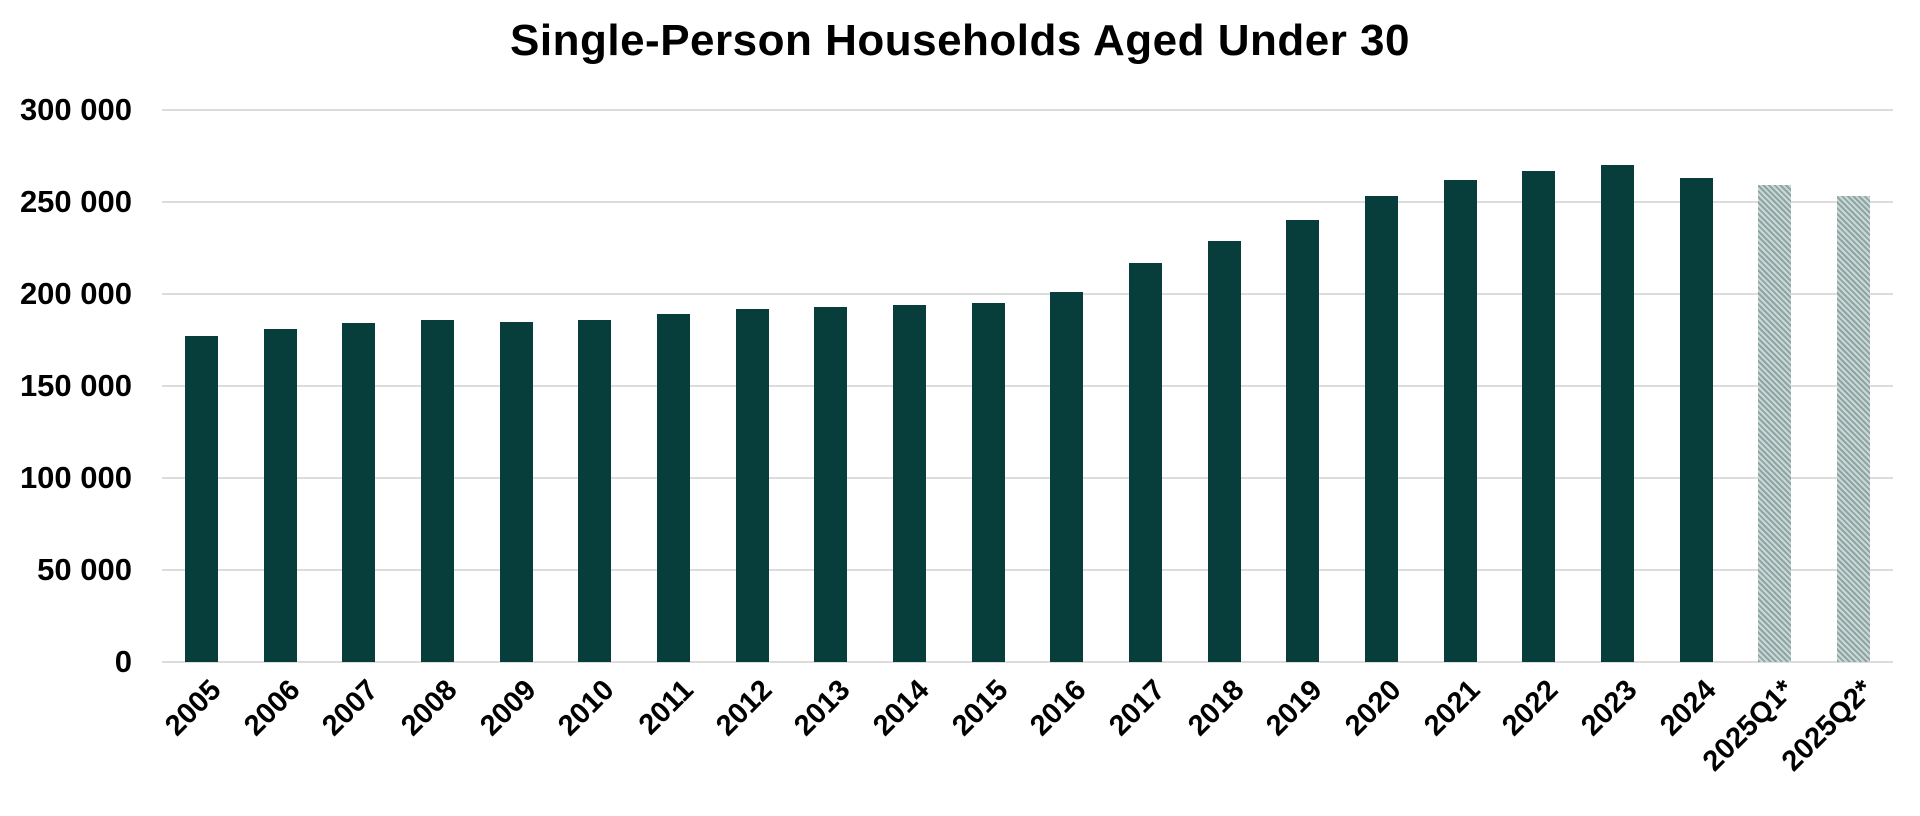  I want to click on y-tick-label: 300 000, so click(75, 109).